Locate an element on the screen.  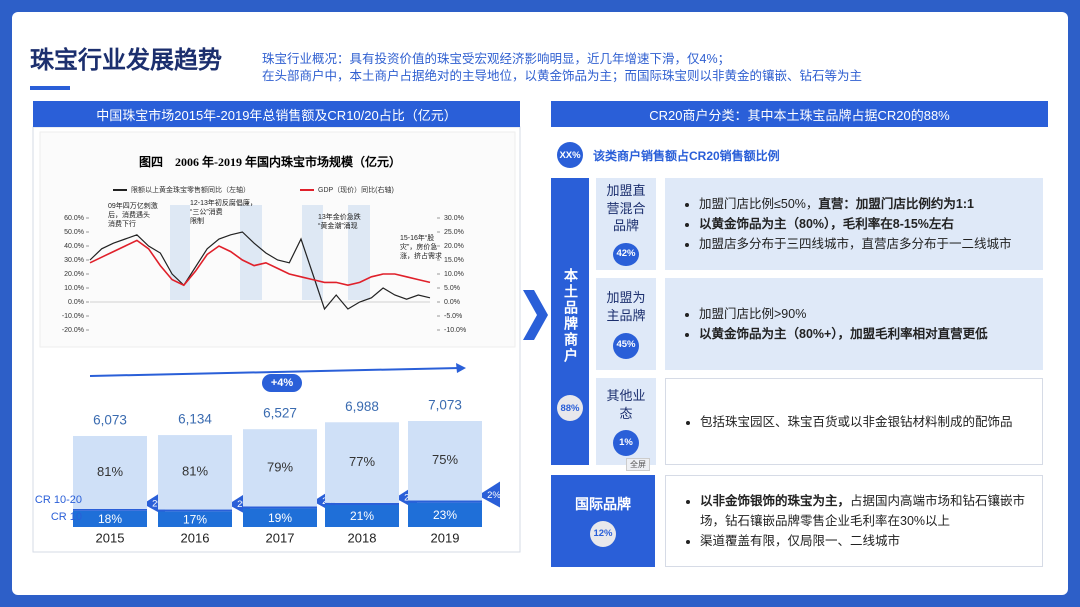
shaded-period is located at coordinates (251, 252).